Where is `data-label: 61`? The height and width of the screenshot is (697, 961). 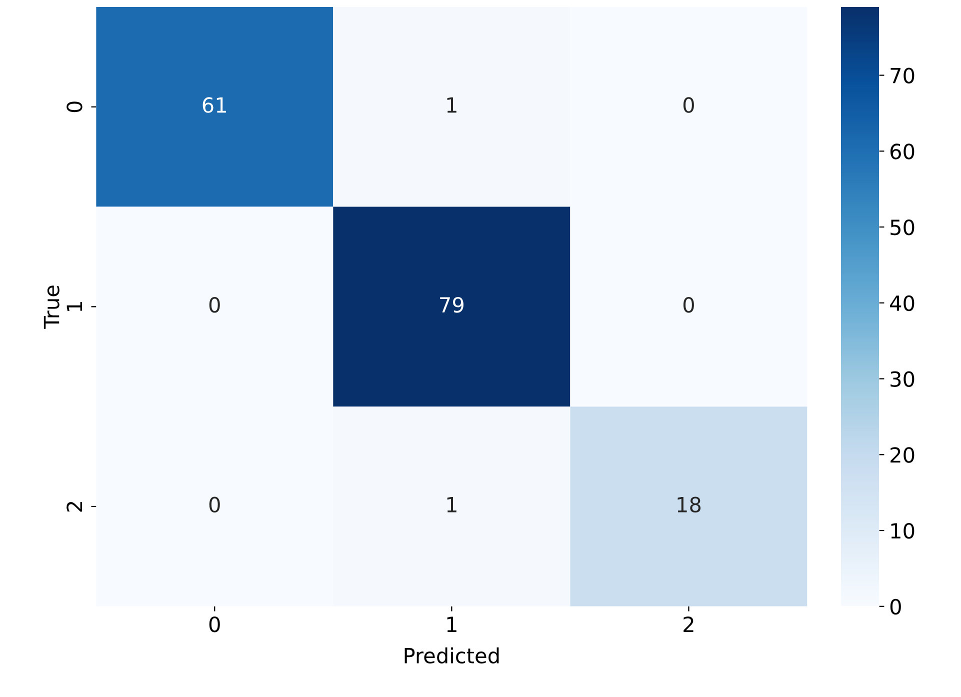 data-label: 61 is located at coordinates (214, 105).